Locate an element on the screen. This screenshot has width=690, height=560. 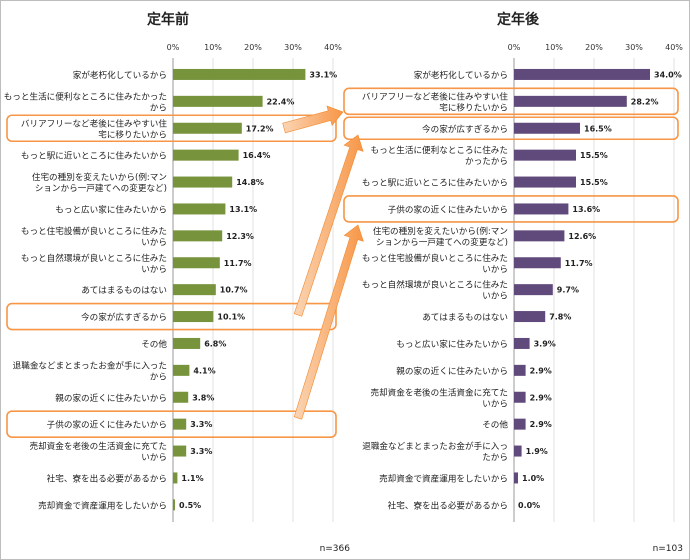
highlight-box-house-too-big-before is located at coordinates (171, 316).